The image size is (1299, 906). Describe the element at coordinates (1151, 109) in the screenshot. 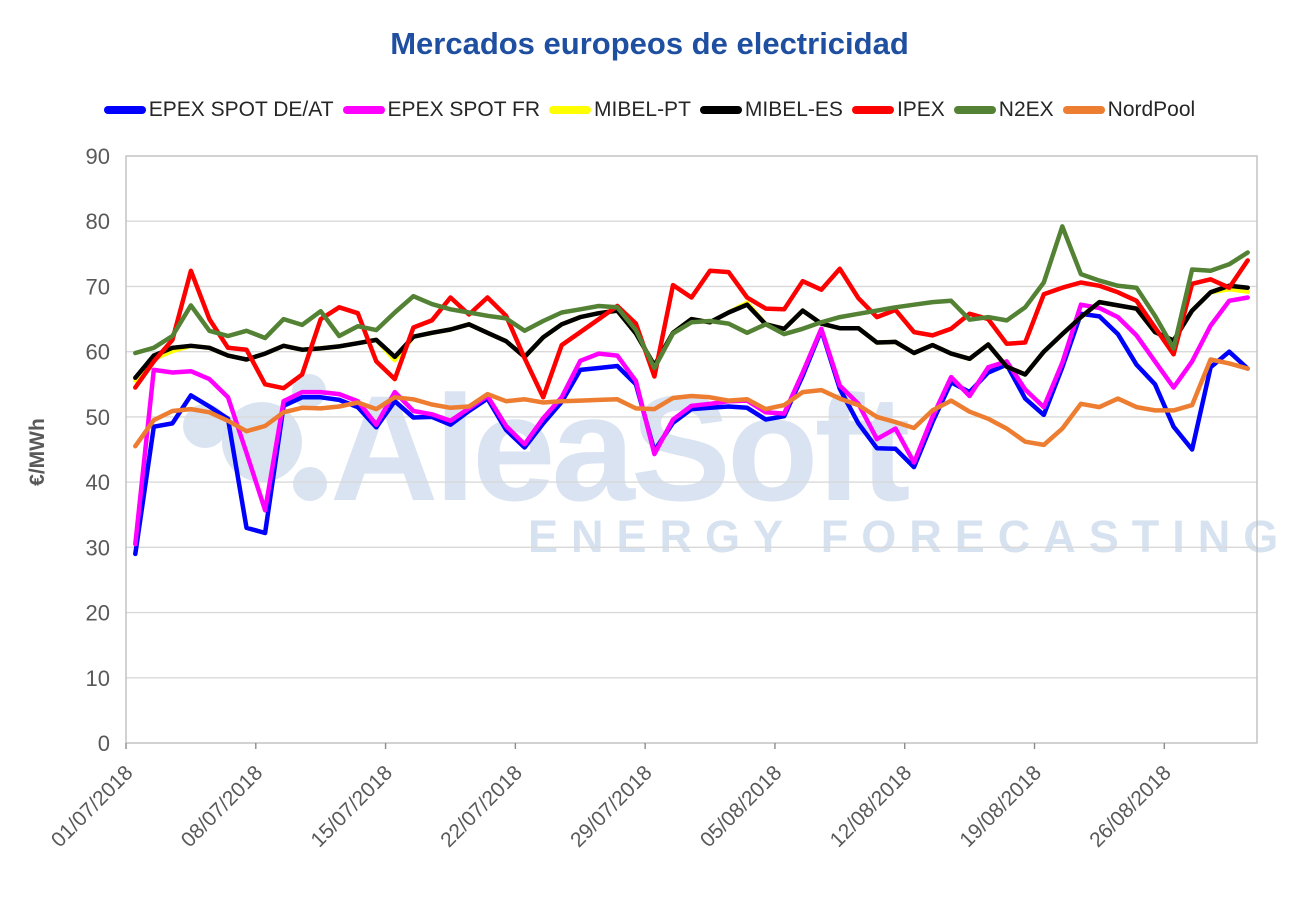

I see `legend-label: NordPool` at that location.